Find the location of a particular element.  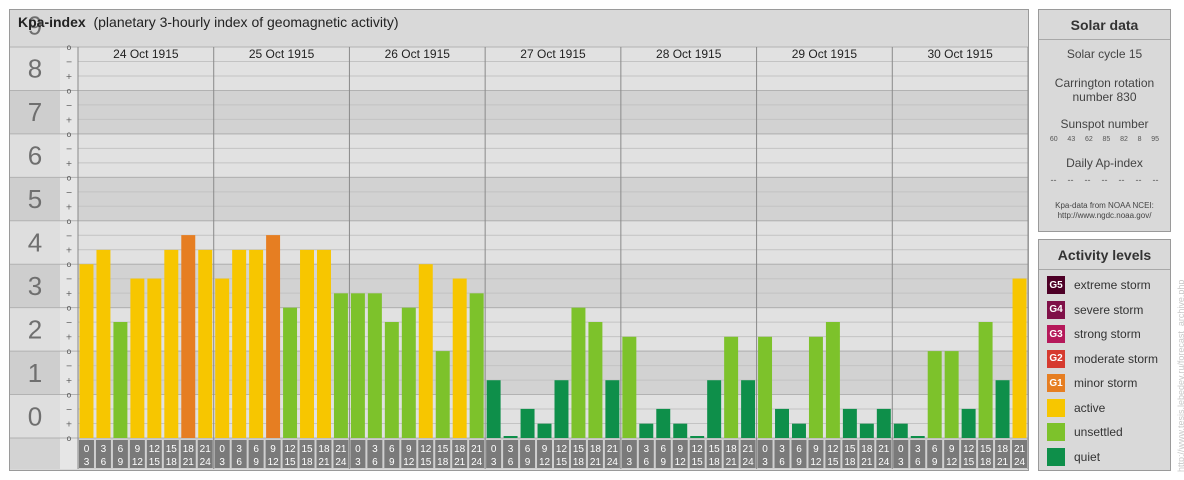

y-minor-tick-label: − is located at coordinates (69, 279).